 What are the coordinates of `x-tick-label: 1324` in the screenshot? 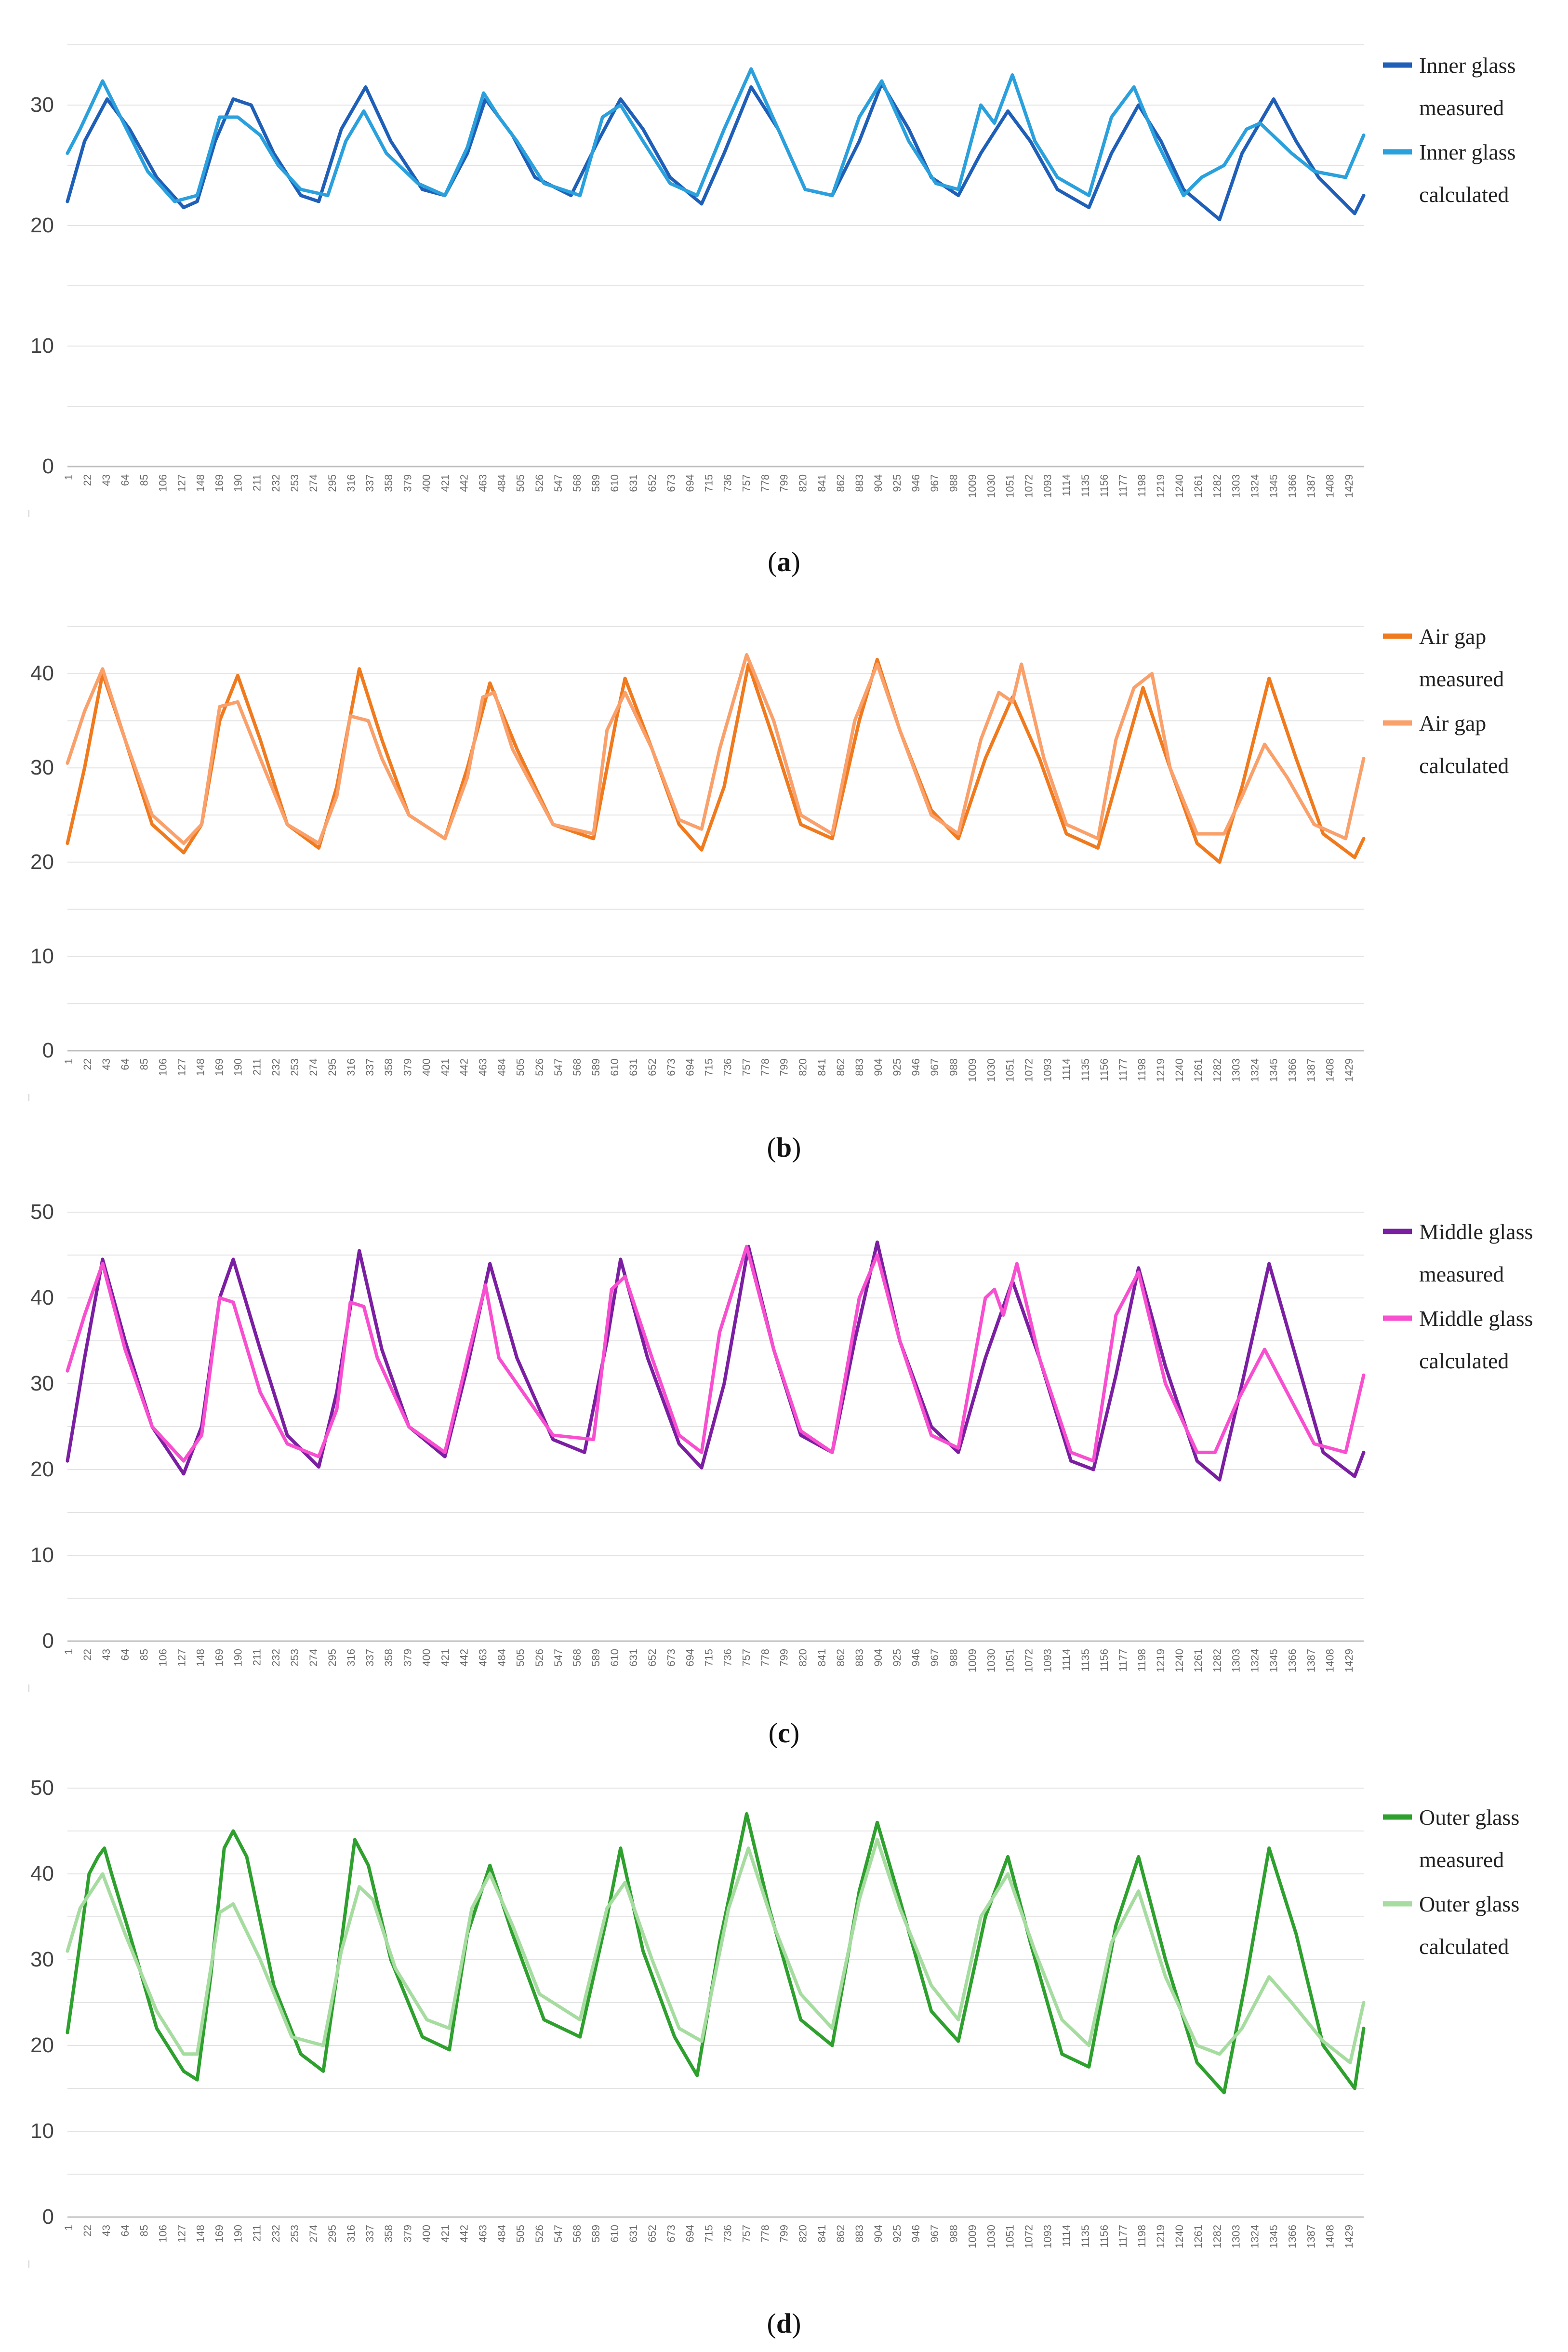 It's located at (1255, 1660).